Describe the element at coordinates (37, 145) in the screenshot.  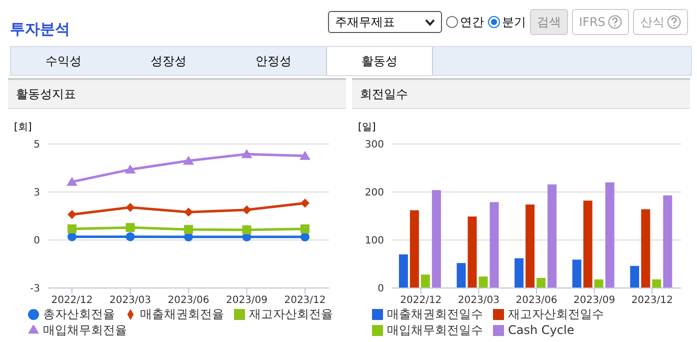
I see `y-tick-label: 5` at that location.